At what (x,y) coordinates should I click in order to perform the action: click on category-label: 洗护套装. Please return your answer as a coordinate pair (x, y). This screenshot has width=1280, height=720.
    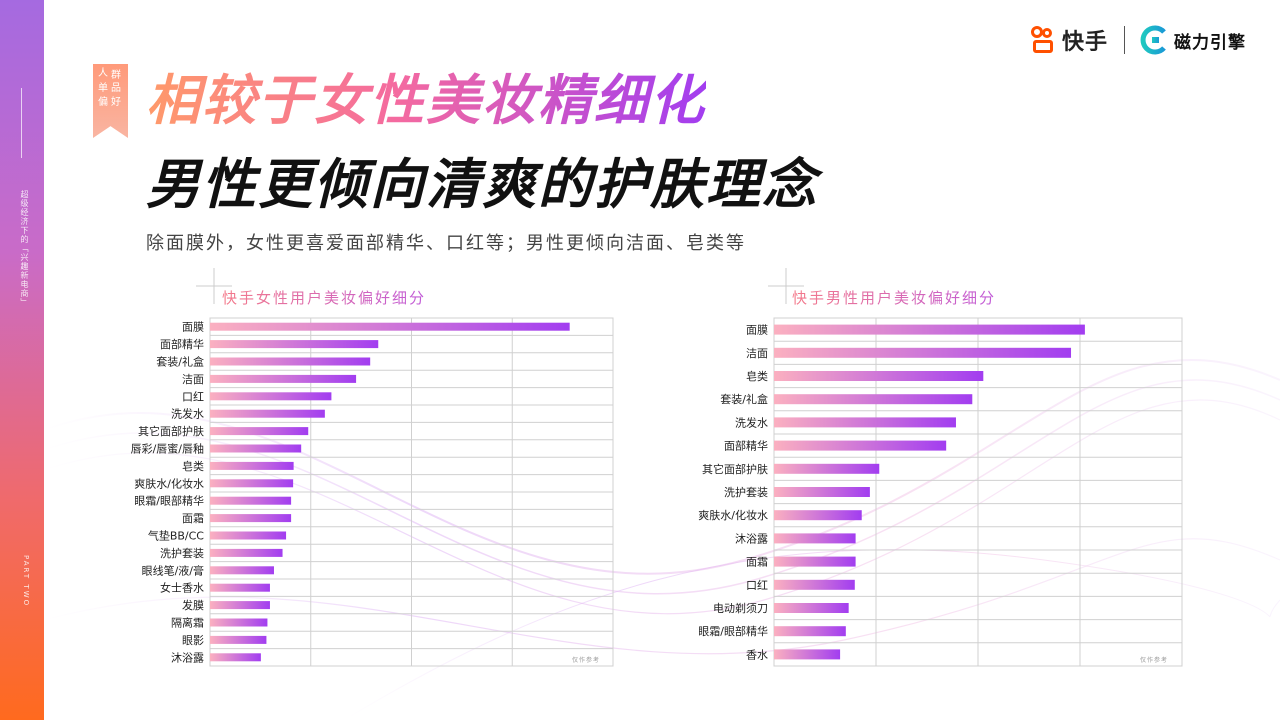
    Looking at the image, I should click on (182, 553).